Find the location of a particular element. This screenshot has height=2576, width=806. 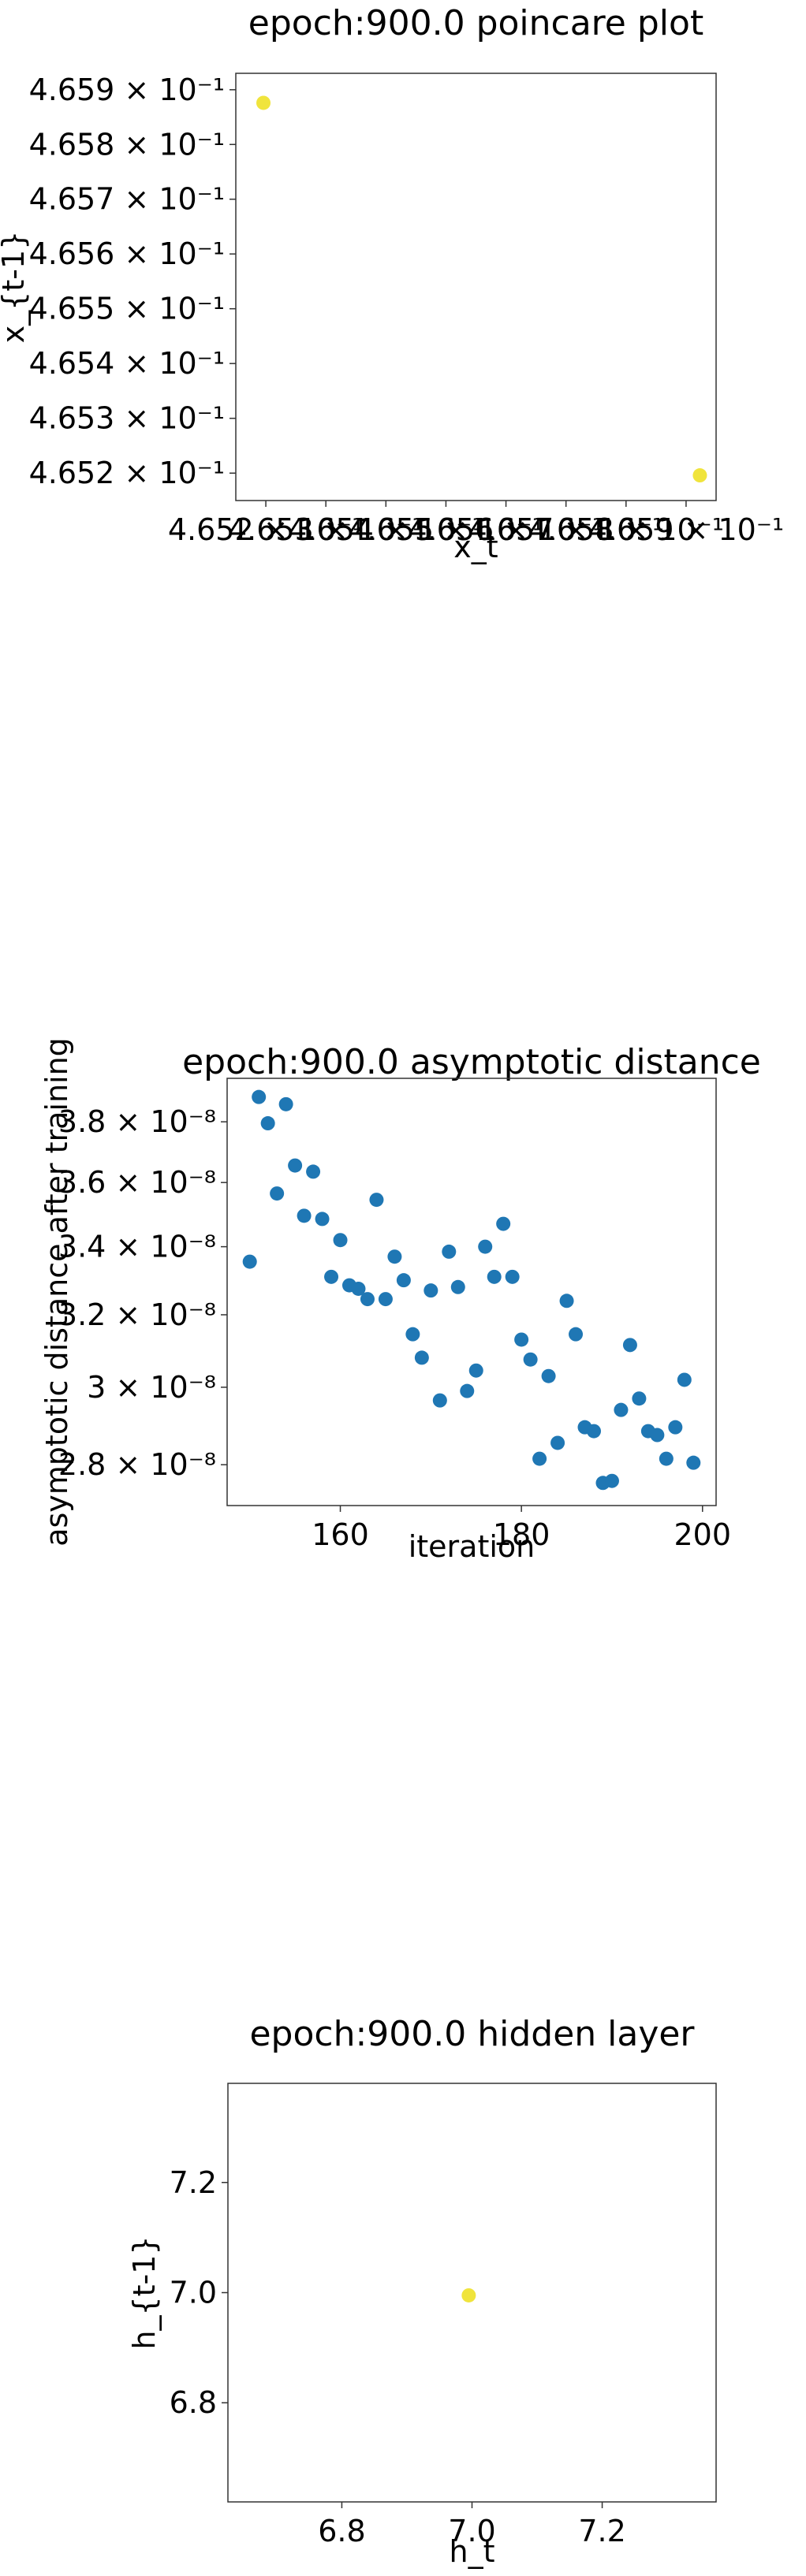

y-tick-label: 4.653 × 10⁻¹ is located at coordinates (127, 418).